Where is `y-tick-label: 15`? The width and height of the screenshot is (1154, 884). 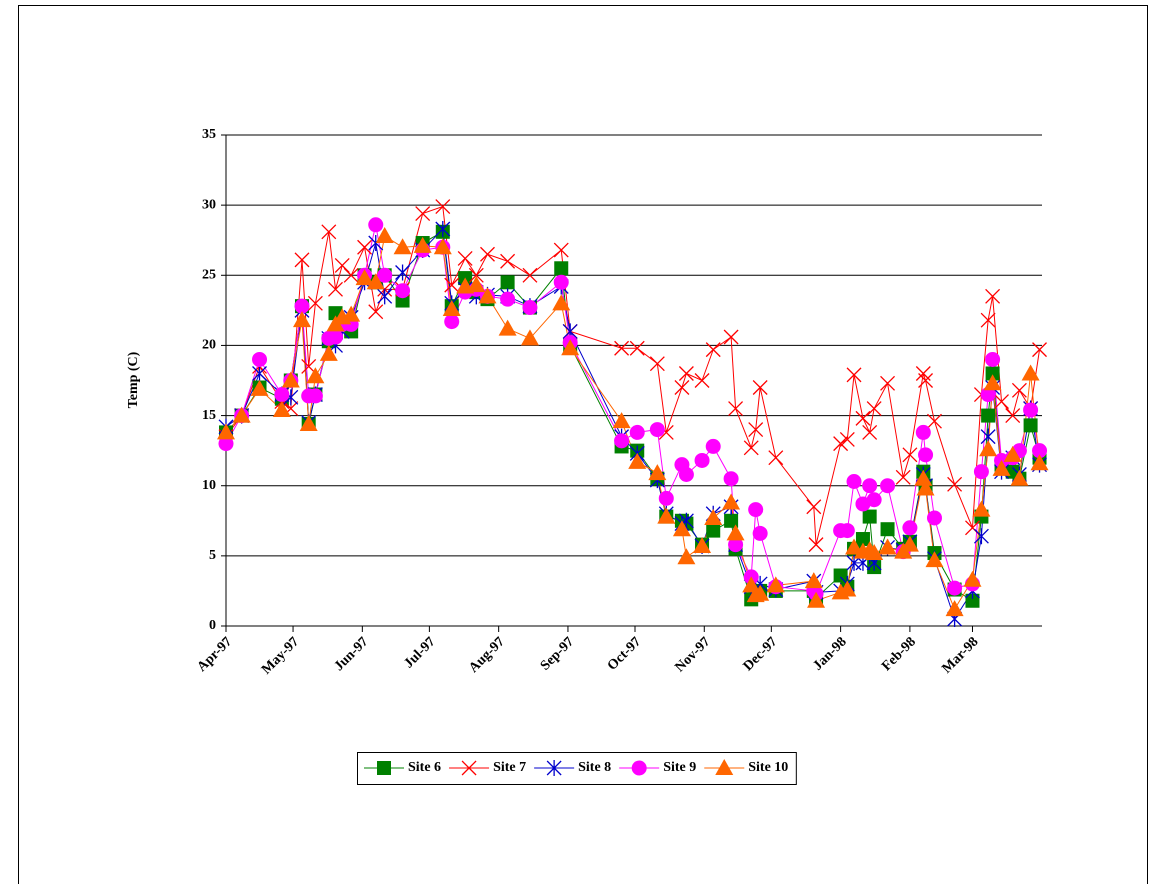
y-tick-label: 15 is located at coordinates (209, 415).